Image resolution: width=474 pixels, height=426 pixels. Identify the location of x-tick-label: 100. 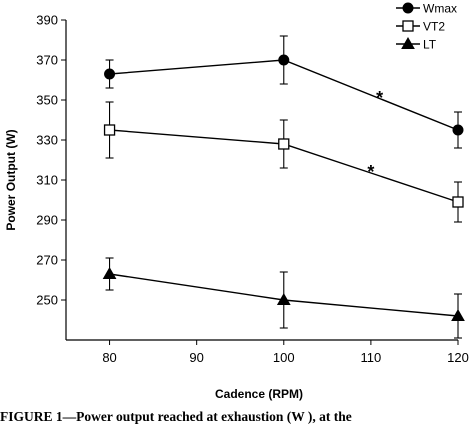
(284, 357).